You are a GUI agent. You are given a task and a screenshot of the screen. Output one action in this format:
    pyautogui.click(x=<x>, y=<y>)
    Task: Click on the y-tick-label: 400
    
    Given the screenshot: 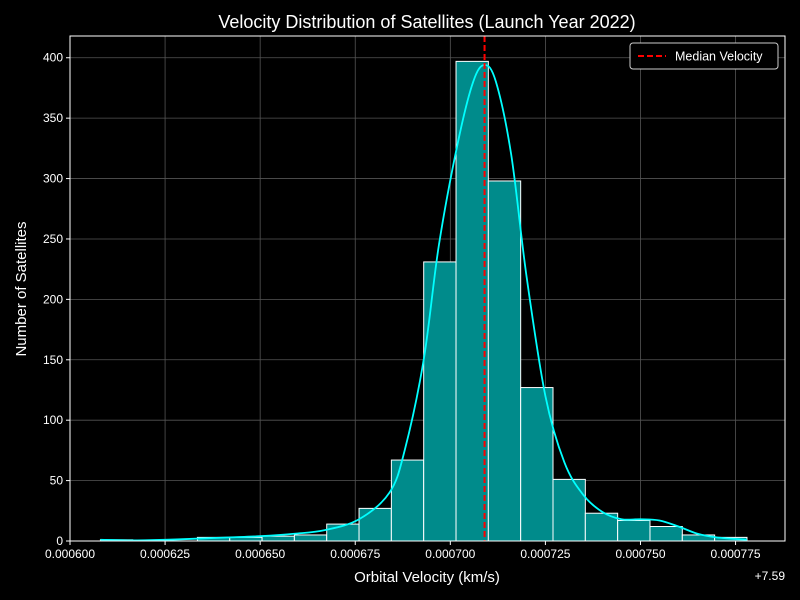 What is the action you would take?
    pyautogui.click(x=53, y=58)
    